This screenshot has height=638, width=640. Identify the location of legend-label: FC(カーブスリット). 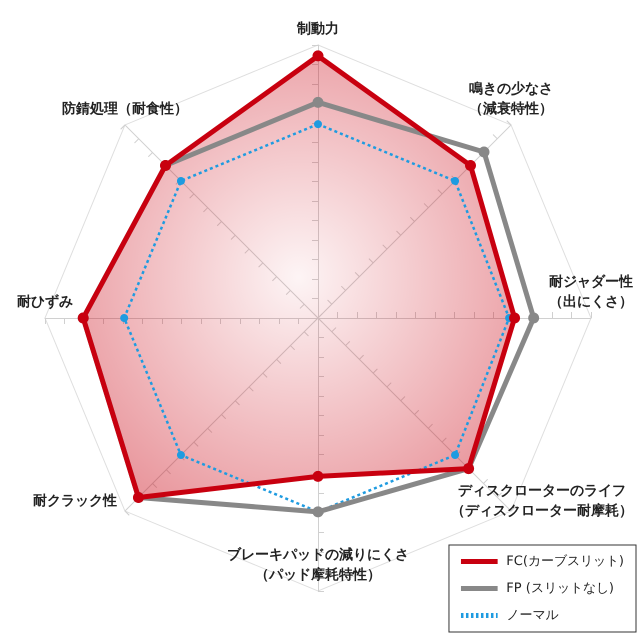
(565, 561).